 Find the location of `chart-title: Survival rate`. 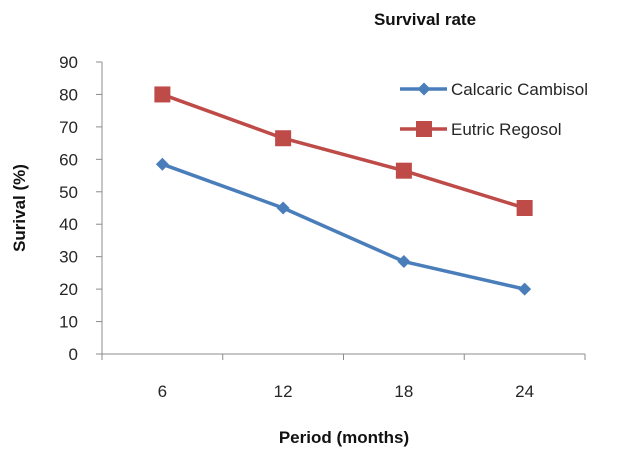

chart-title: Survival rate is located at coordinates (425, 19).